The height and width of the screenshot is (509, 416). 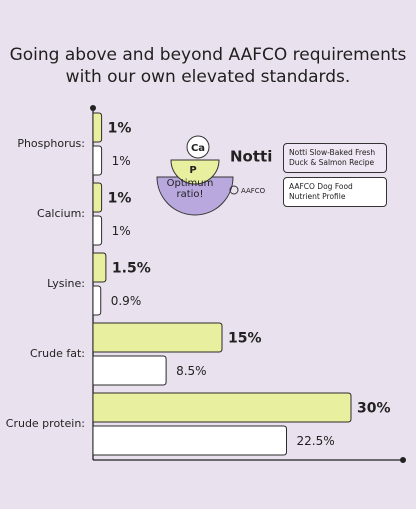 I want to click on value-label: 15%, so click(x=245, y=339).